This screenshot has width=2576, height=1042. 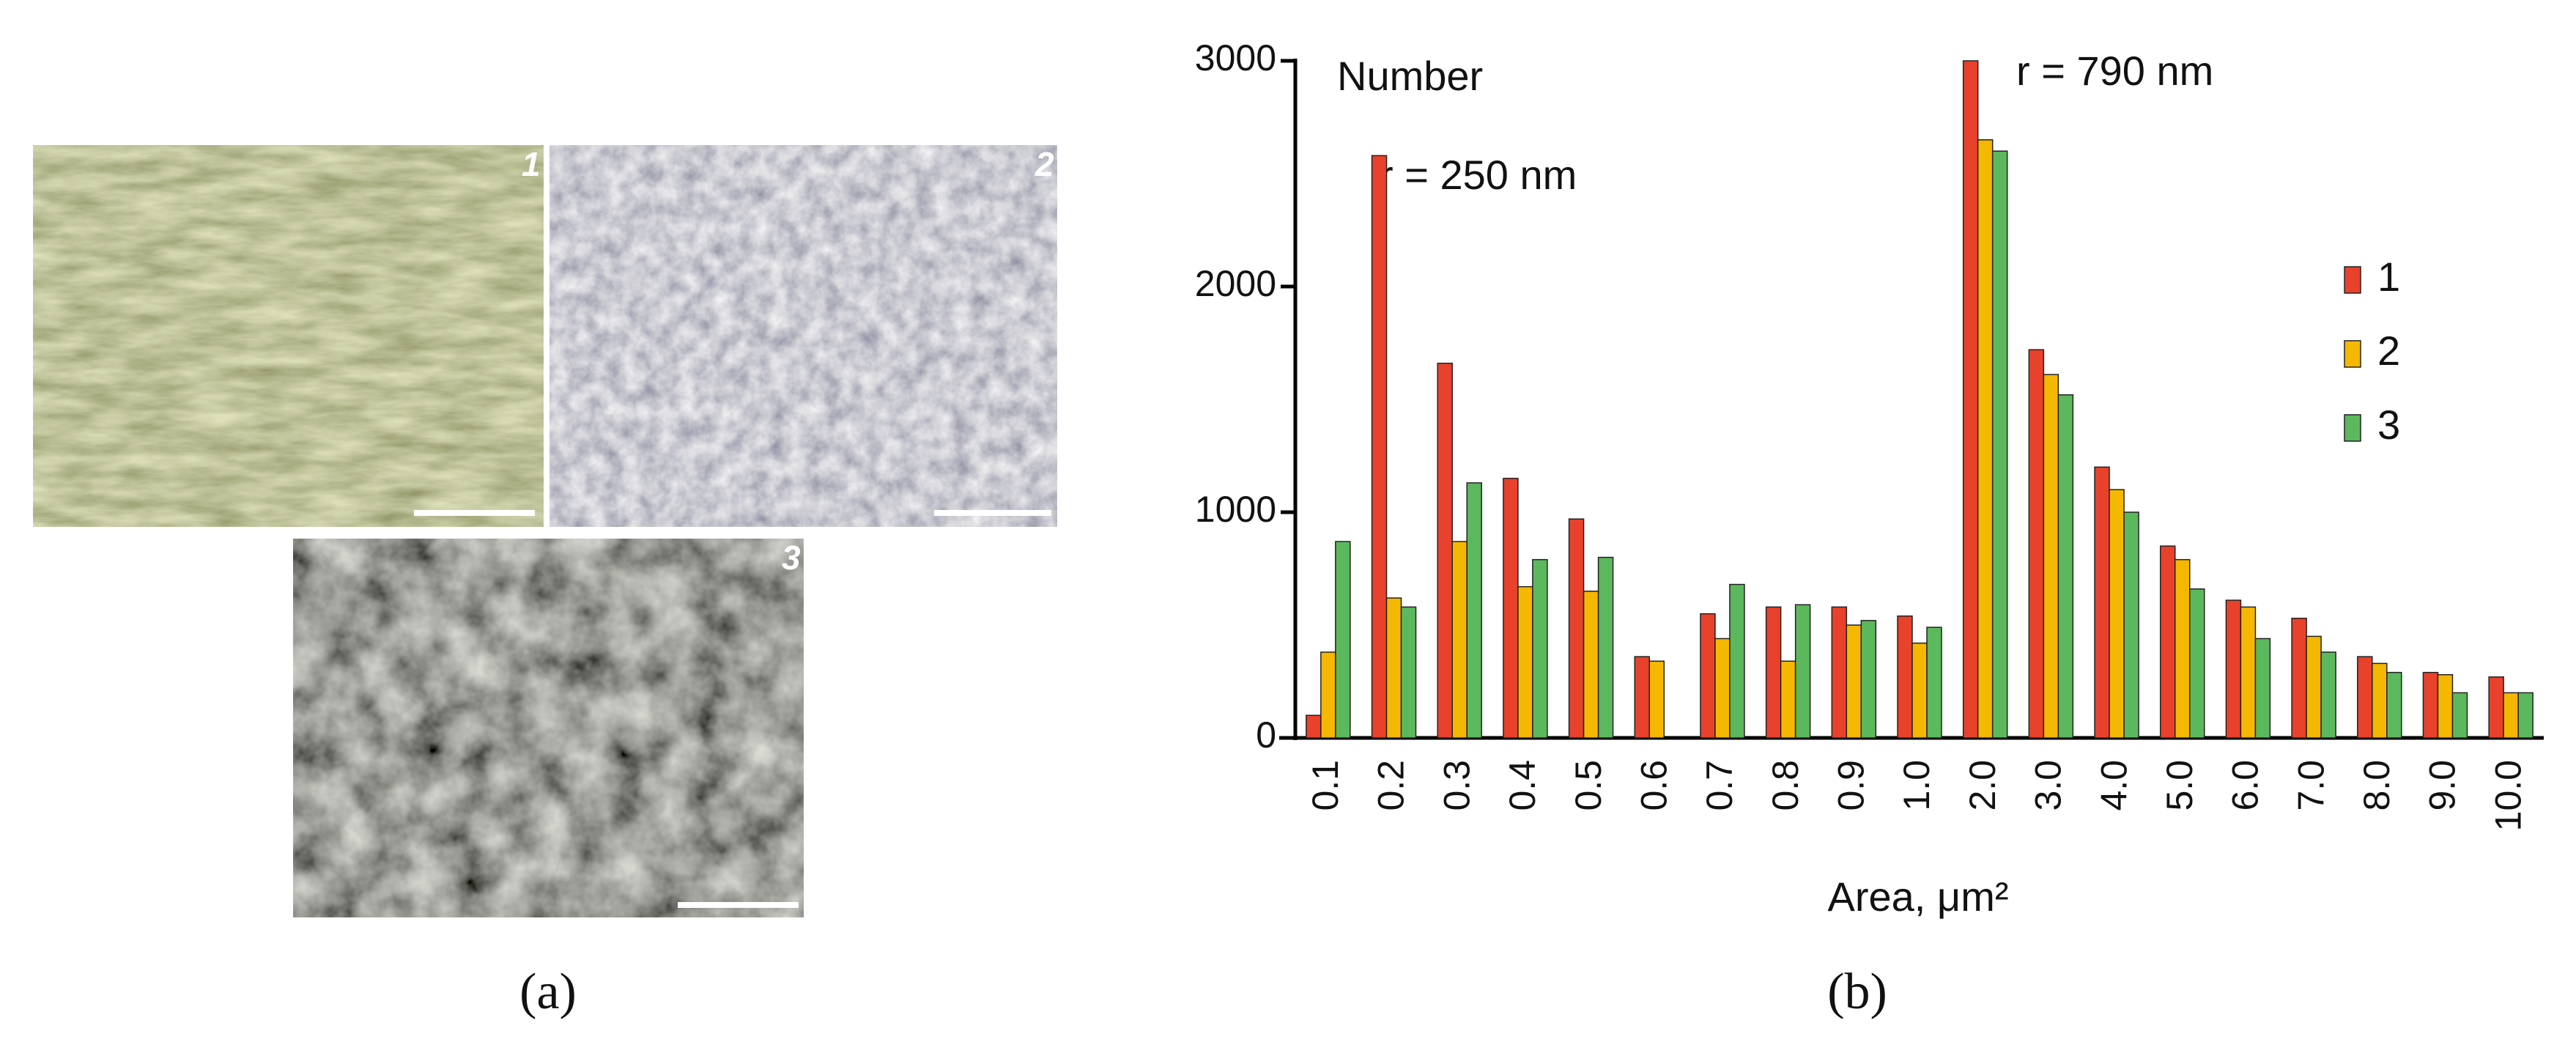 I want to click on image-label: 3, so click(x=791, y=558).